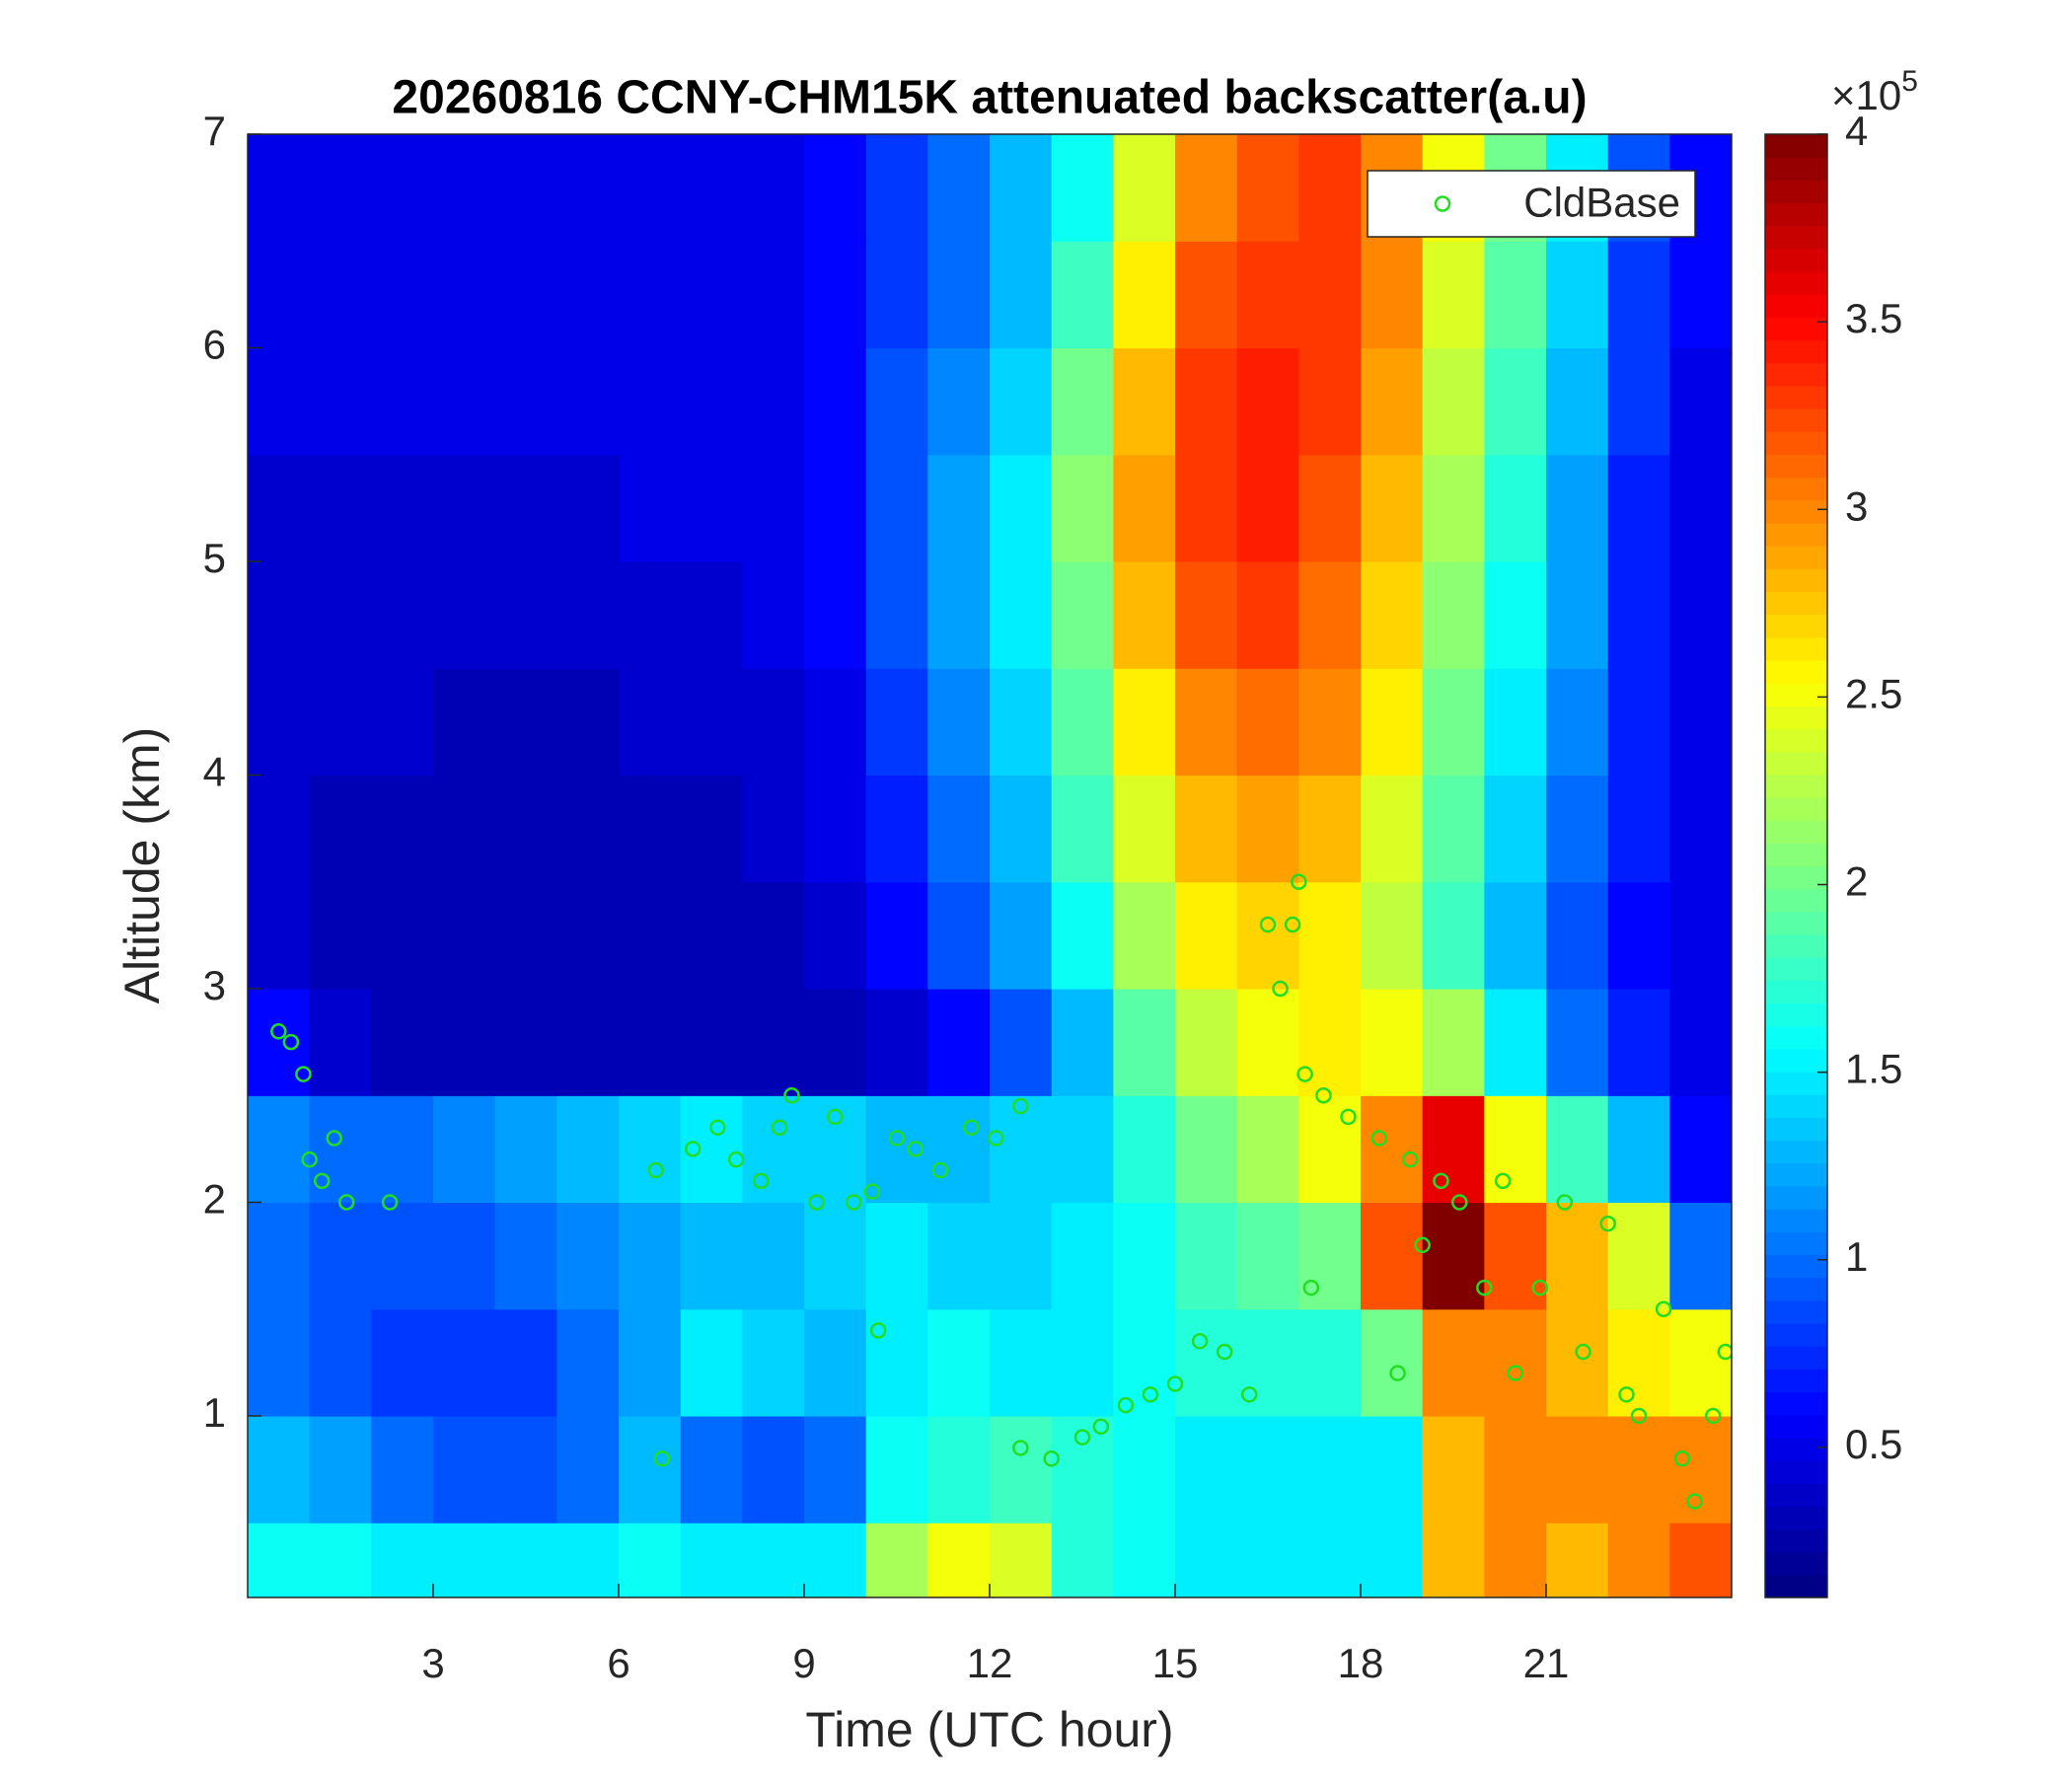 Image resolution: width=2072 pixels, height=1781 pixels. I want to click on y-tick-label: 1, so click(215, 1413).